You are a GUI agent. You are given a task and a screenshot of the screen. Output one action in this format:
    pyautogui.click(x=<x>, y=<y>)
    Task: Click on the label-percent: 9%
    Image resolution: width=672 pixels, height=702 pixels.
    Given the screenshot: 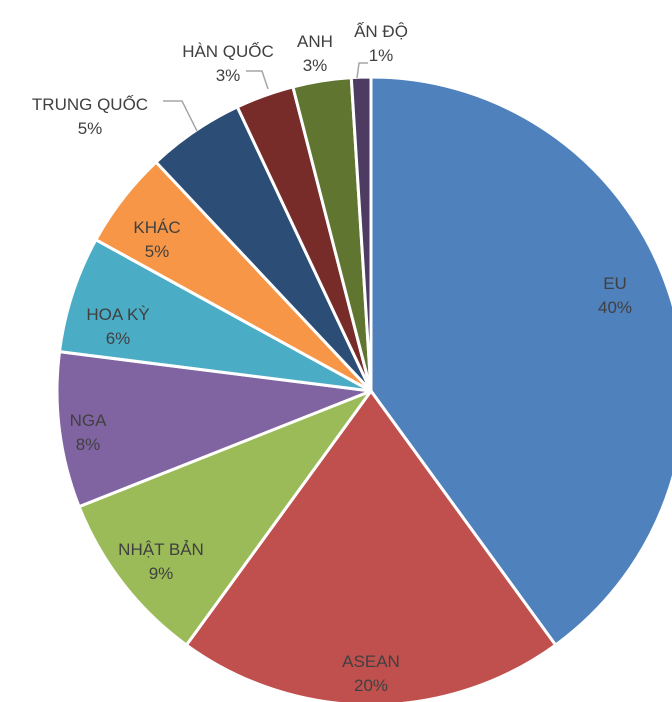 What is the action you would take?
    pyautogui.click(x=161, y=573)
    